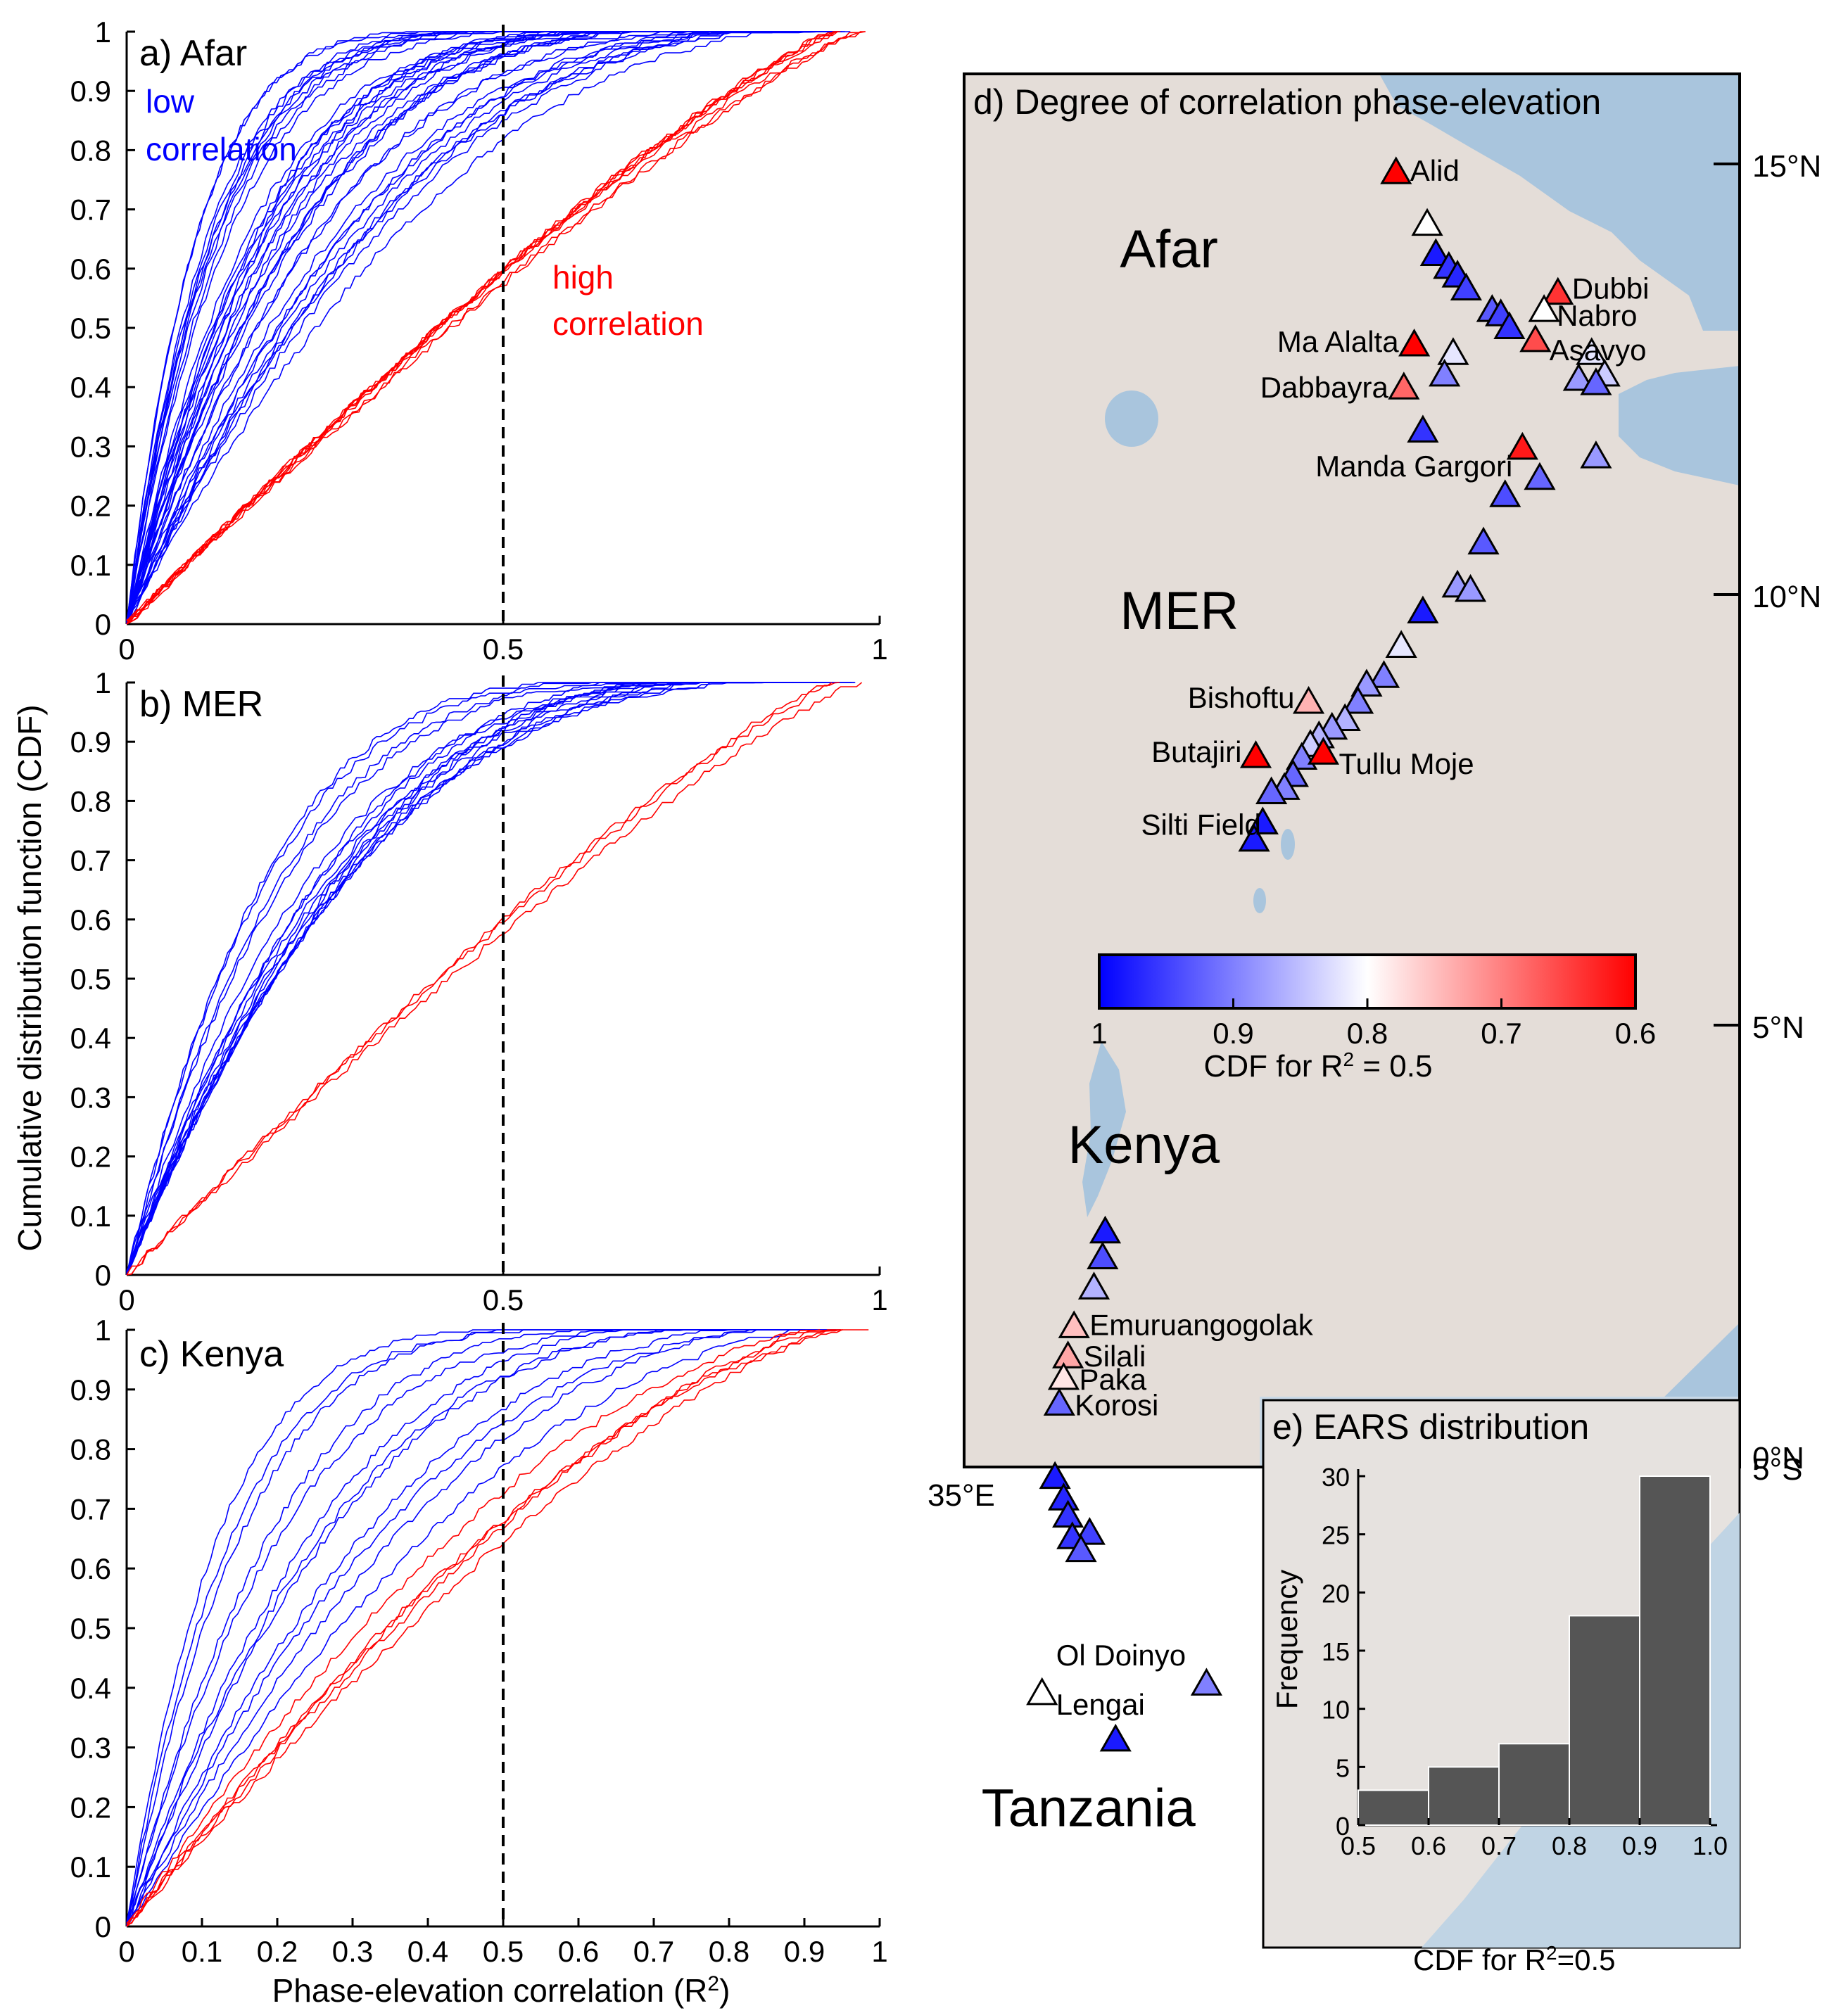 This screenshot has height=2013, width=1848. Describe the element at coordinates (1343, 1767) in the screenshot. I see `inset-y-tick-label: 5` at that location.